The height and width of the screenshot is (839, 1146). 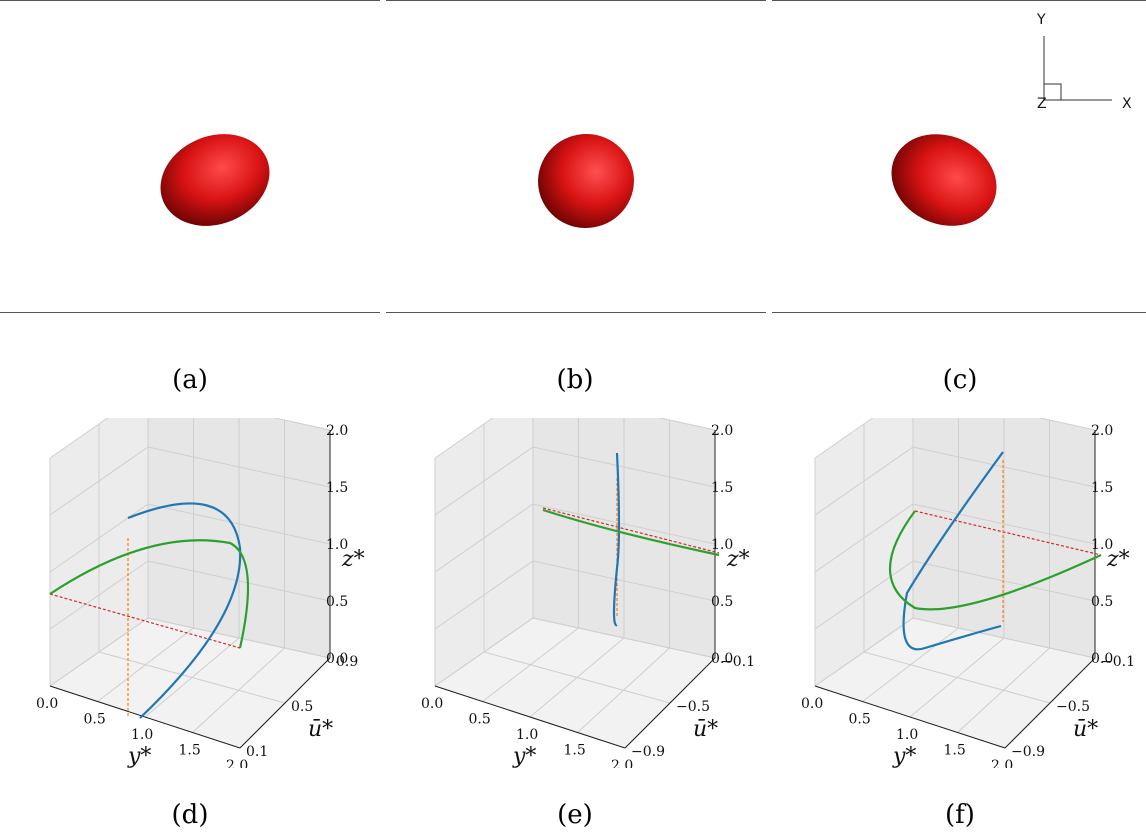 I want to click on u-tick-label: 0.9, so click(x=347, y=662).